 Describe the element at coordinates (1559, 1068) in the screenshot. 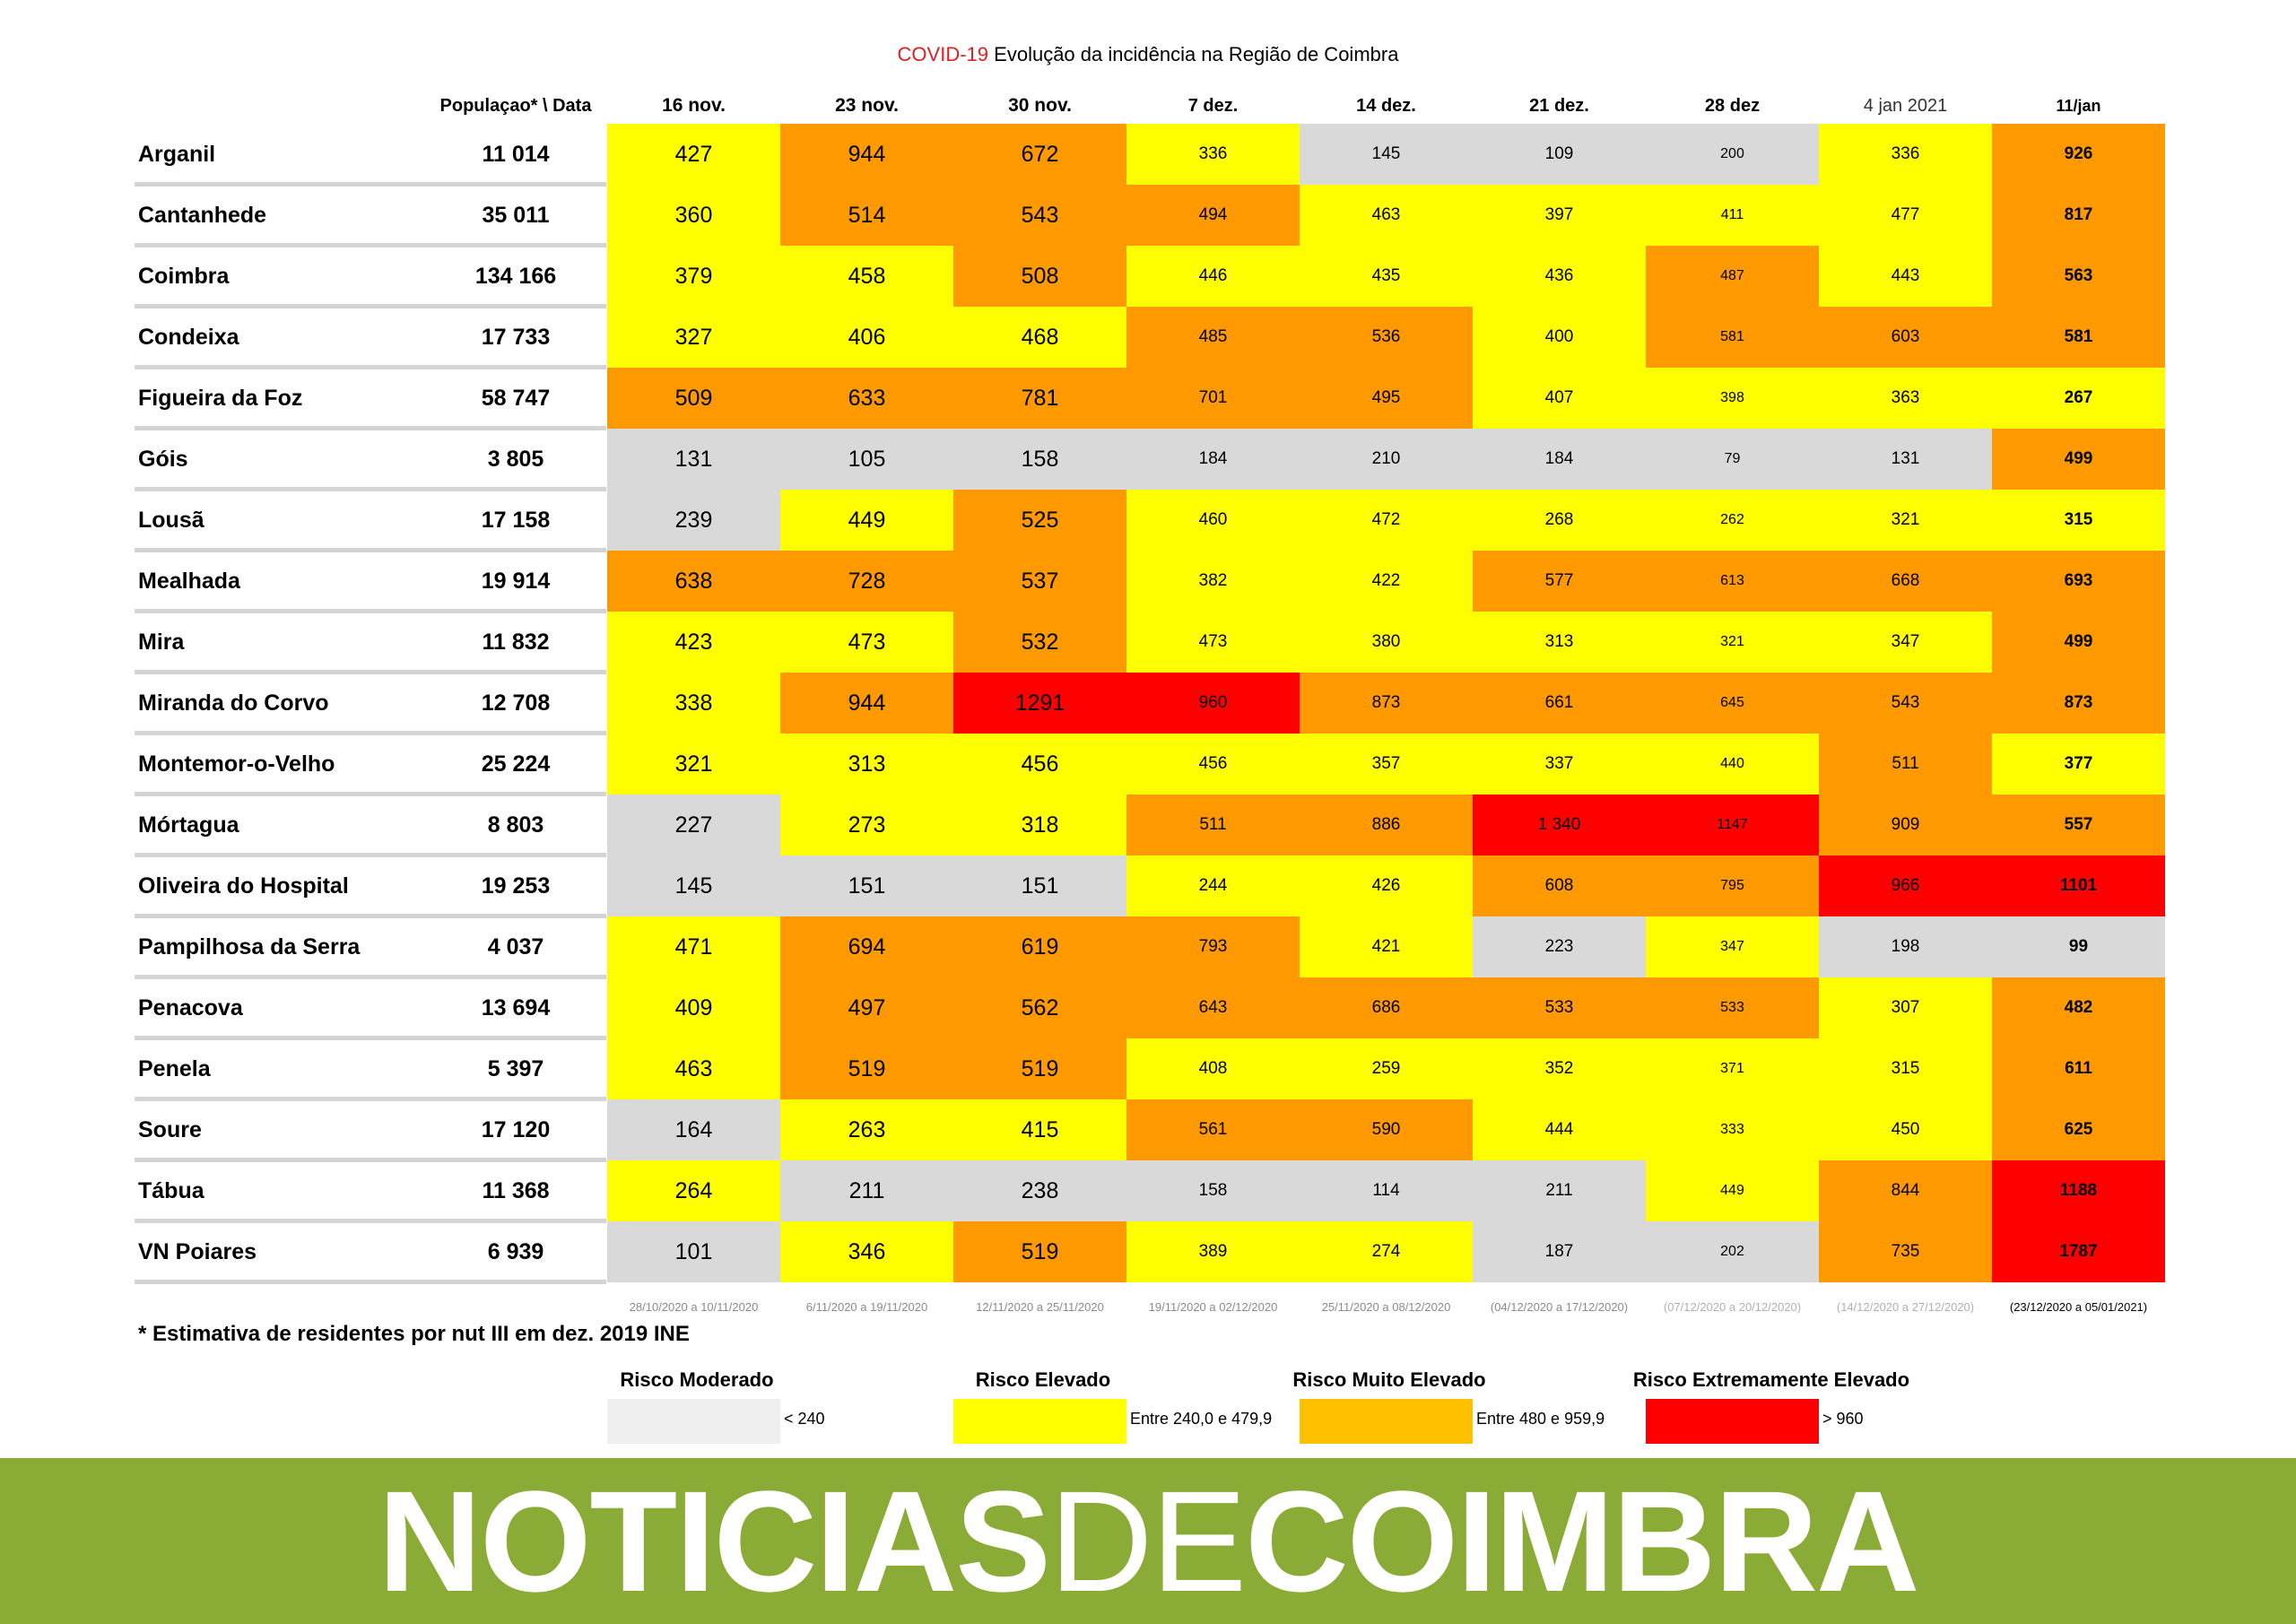

I see `incidence-cell: 352` at that location.